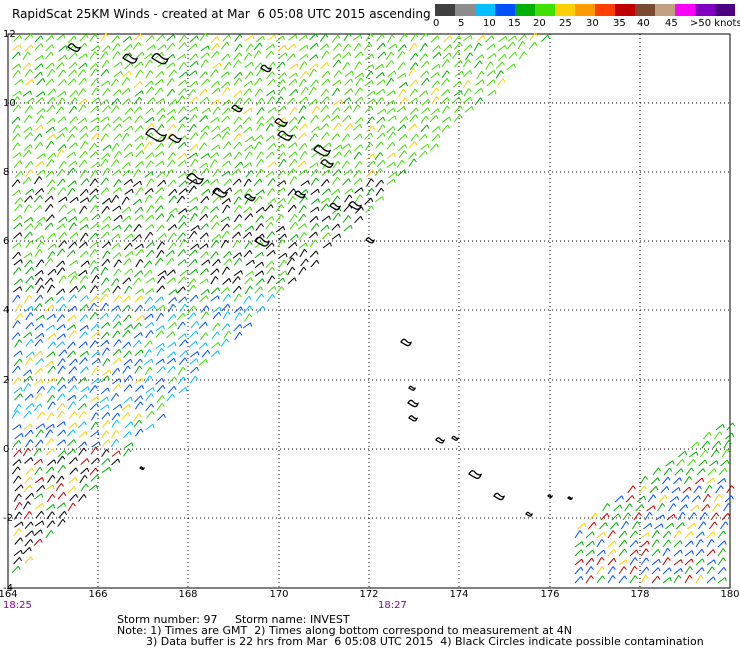 The height and width of the screenshot is (650, 740). What do you see at coordinates (250, 197) in the screenshot?
I see `island-outline` at bounding box center [250, 197].